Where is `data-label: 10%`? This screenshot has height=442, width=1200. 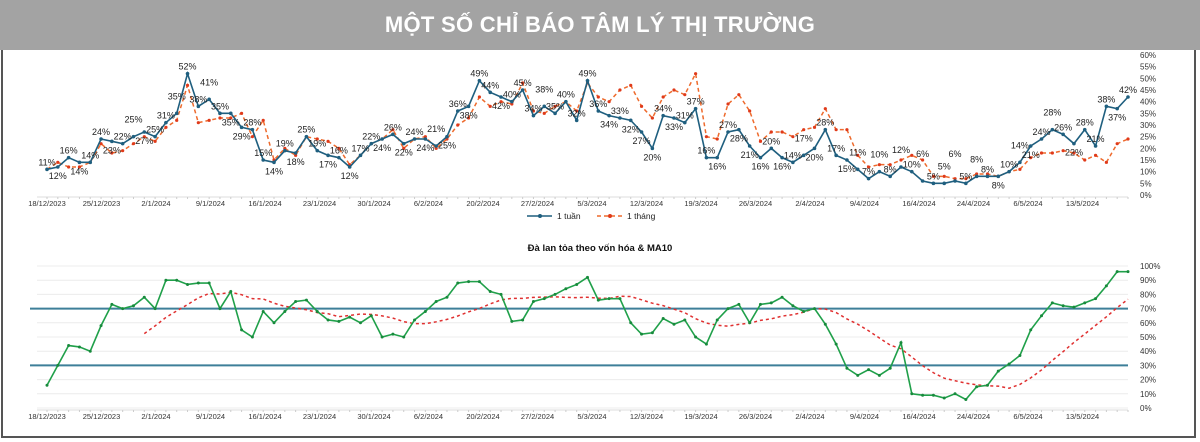
data-label: 10% is located at coordinates (912, 165).